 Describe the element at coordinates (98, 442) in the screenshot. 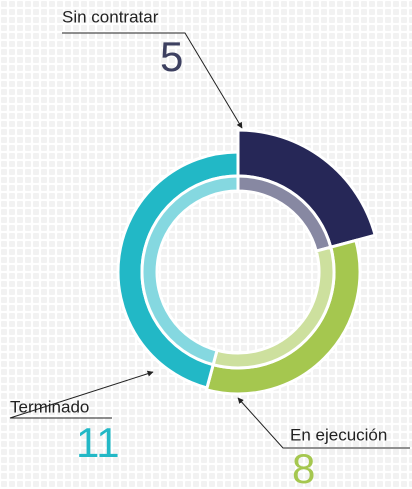

I see `value-label: 11` at that location.